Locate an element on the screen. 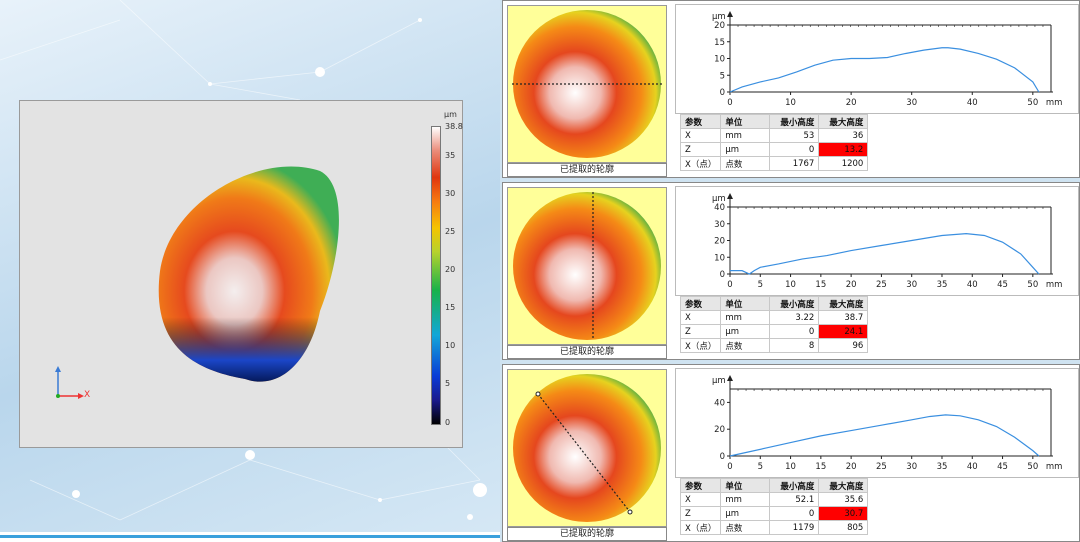 The height and width of the screenshot is (542, 1080). profile-line is located at coordinates (884, 70).